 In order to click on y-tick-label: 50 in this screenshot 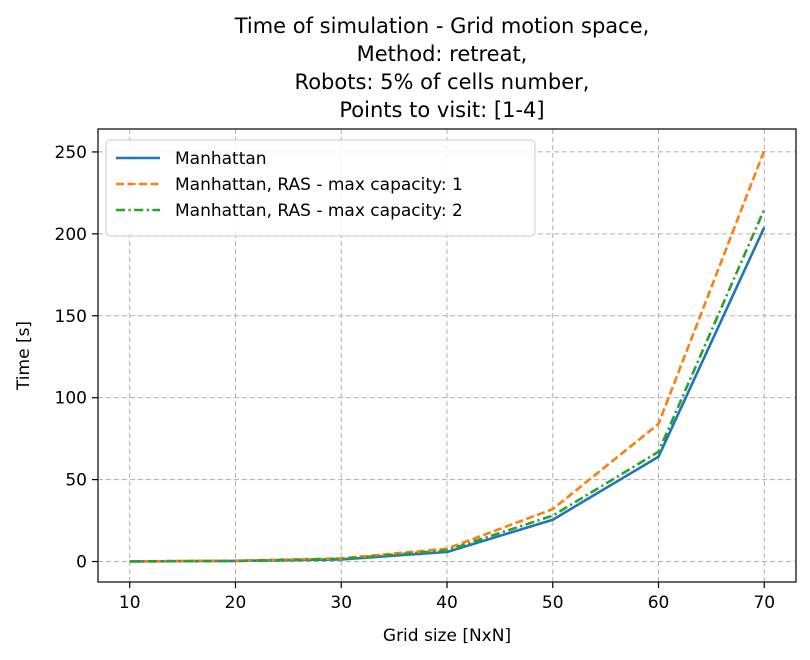, I will do `click(76, 481)`.